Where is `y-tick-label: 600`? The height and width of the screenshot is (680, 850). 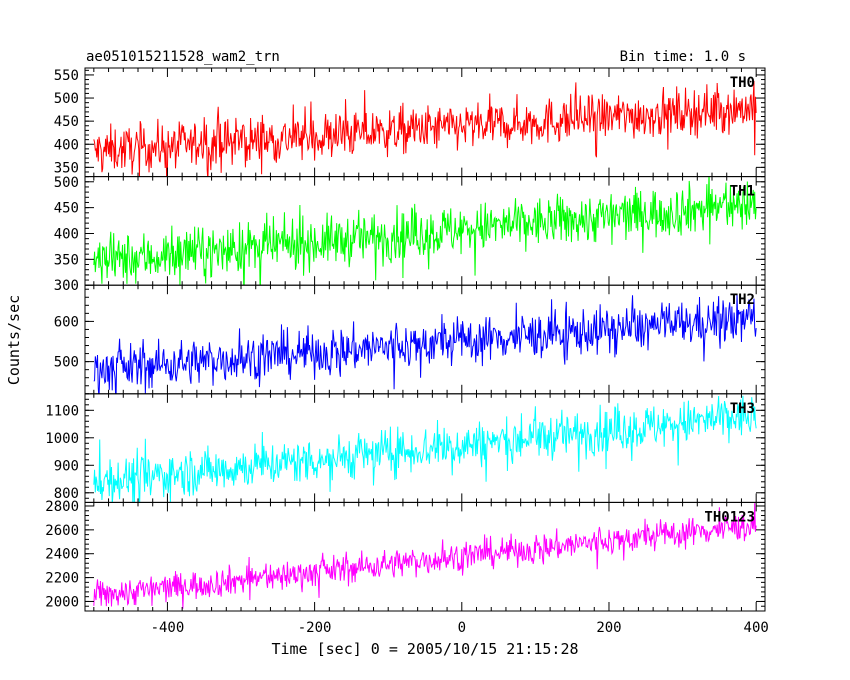 y-tick-label: 600 is located at coordinates (66, 322).